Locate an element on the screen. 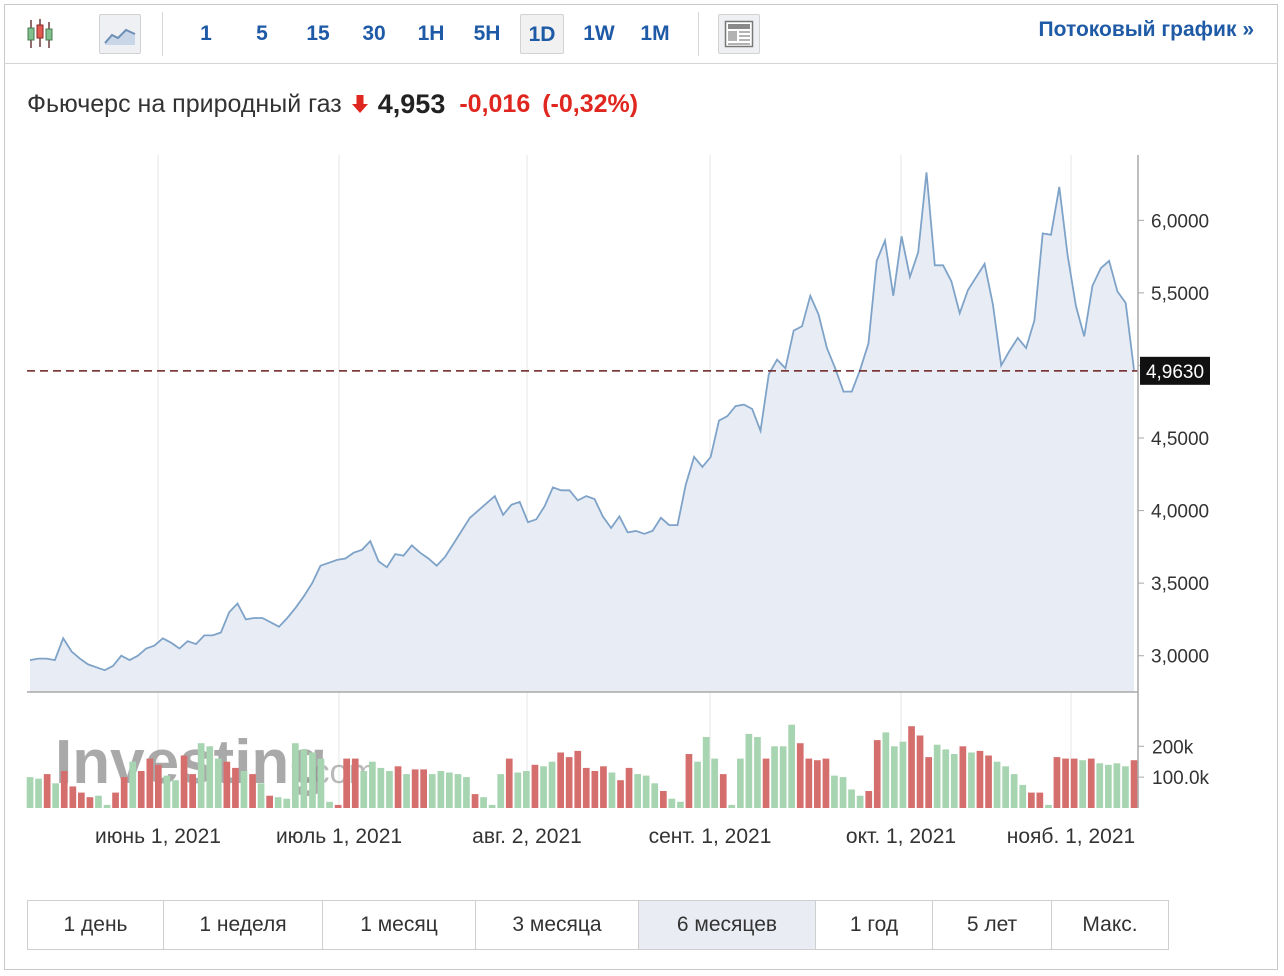 The width and height of the screenshot is (1284, 976). range-6-months: 6 месяцев is located at coordinates (727, 925).